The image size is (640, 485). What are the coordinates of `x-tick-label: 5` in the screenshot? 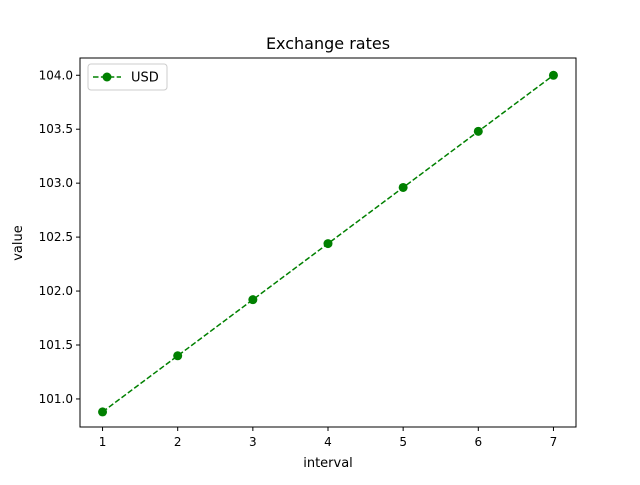 It's located at (403, 442).